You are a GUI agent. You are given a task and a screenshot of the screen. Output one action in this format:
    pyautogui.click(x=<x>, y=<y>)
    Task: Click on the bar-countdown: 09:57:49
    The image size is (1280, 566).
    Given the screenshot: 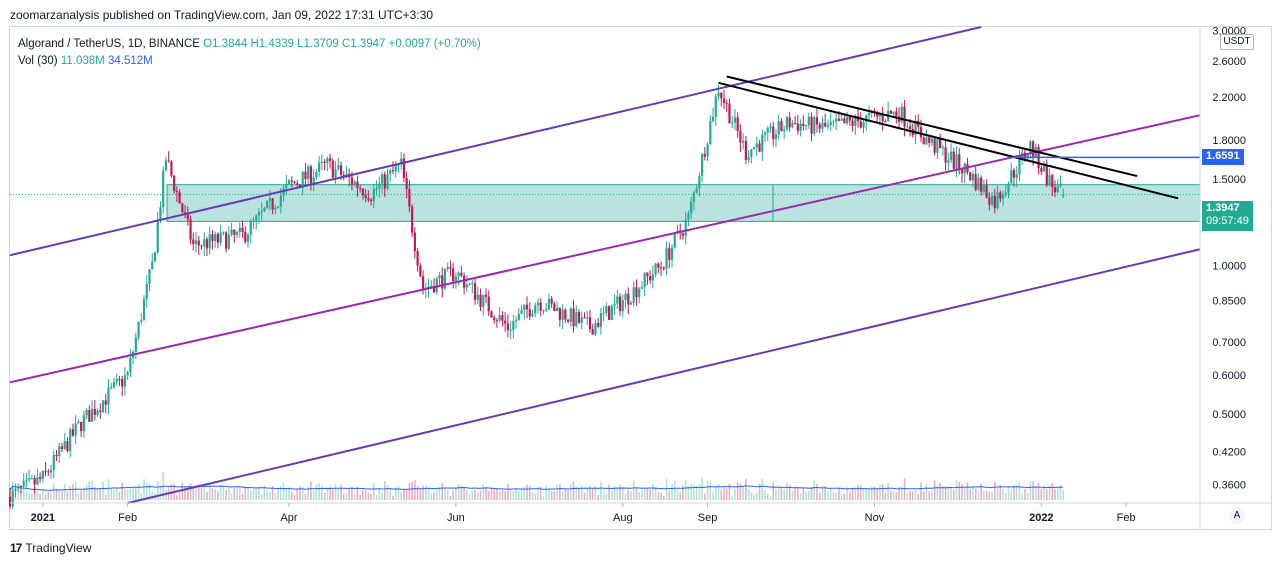 What is the action you would take?
    pyautogui.click(x=1227, y=221)
    